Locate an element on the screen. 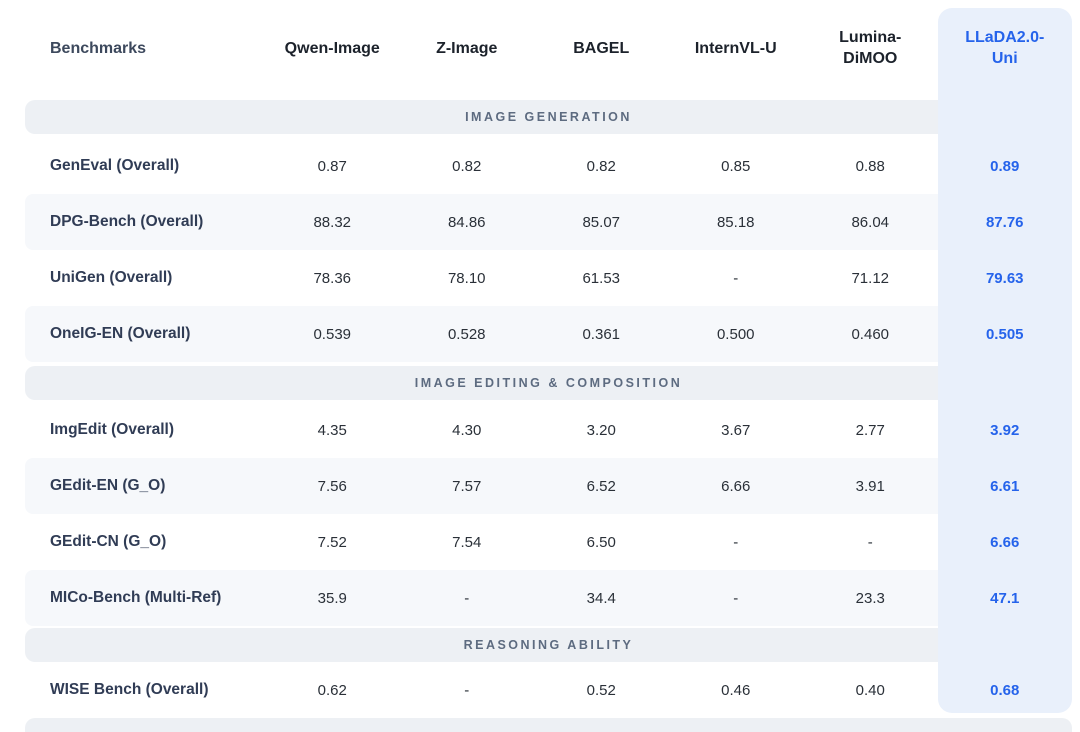  highlighted-metric-value: 0.68 is located at coordinates (1005, 690).